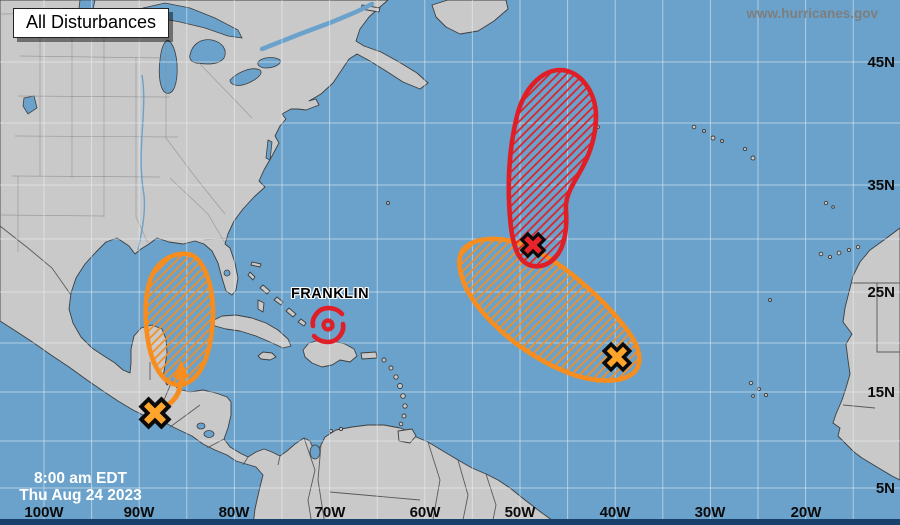 The width and height of the screenshot is (900, 525). What do you see at coordinates (616, 356) in the screenshot?
I see `x-marker-atlantic-east` at bounding box center [616, 356].